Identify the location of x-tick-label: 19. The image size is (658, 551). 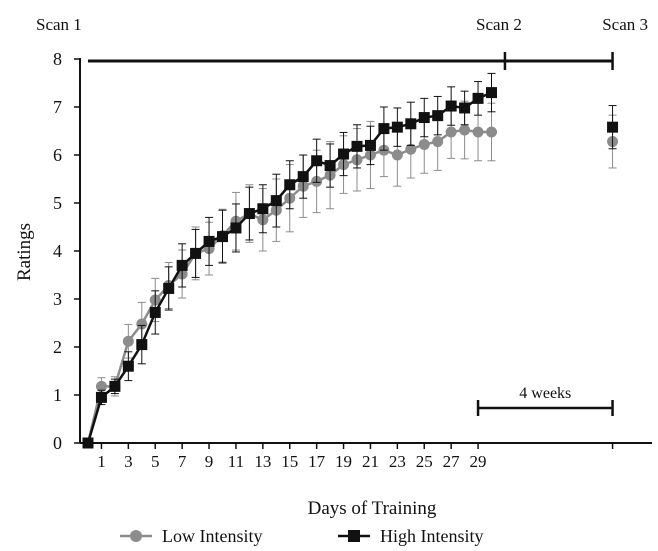
(343, 461).